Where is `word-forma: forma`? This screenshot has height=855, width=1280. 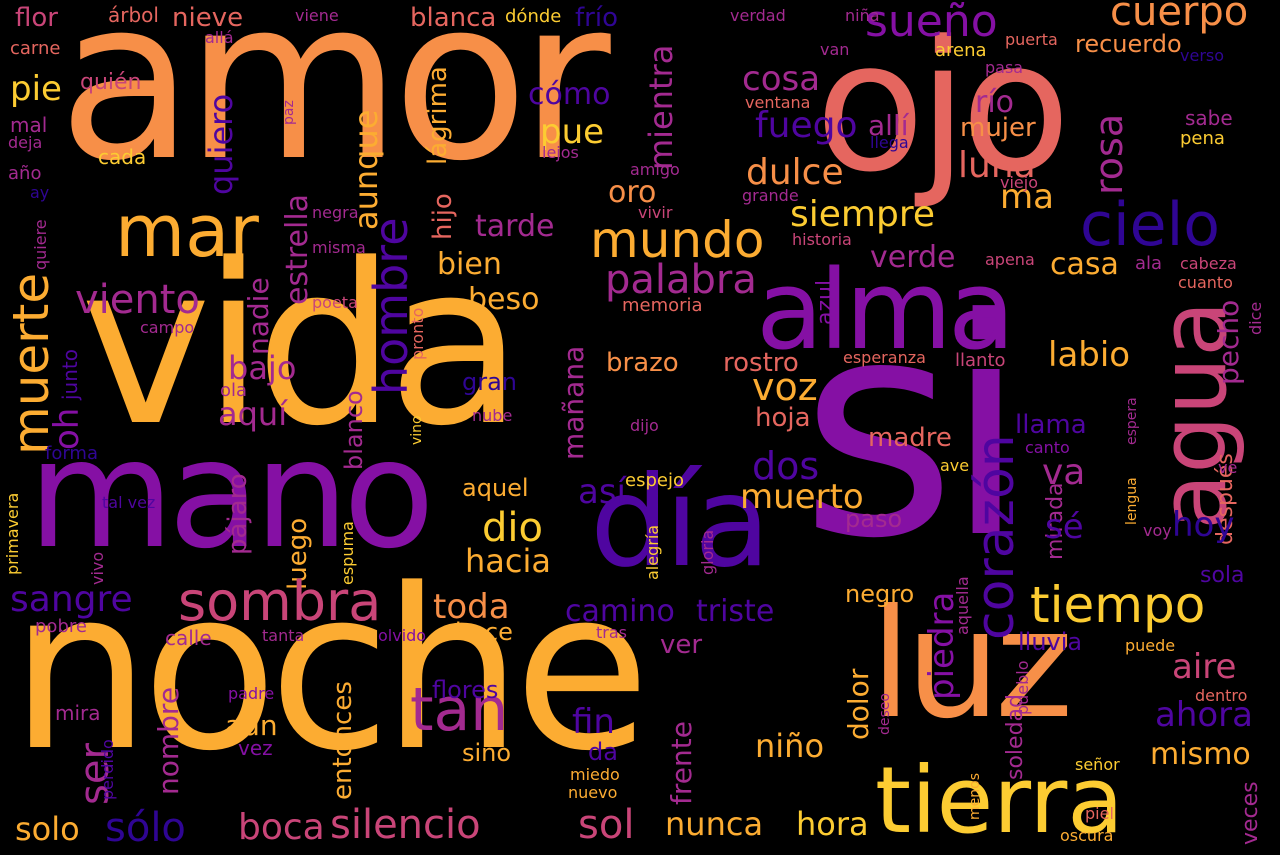 word-forma: forma is located at coordinates (71, 453).